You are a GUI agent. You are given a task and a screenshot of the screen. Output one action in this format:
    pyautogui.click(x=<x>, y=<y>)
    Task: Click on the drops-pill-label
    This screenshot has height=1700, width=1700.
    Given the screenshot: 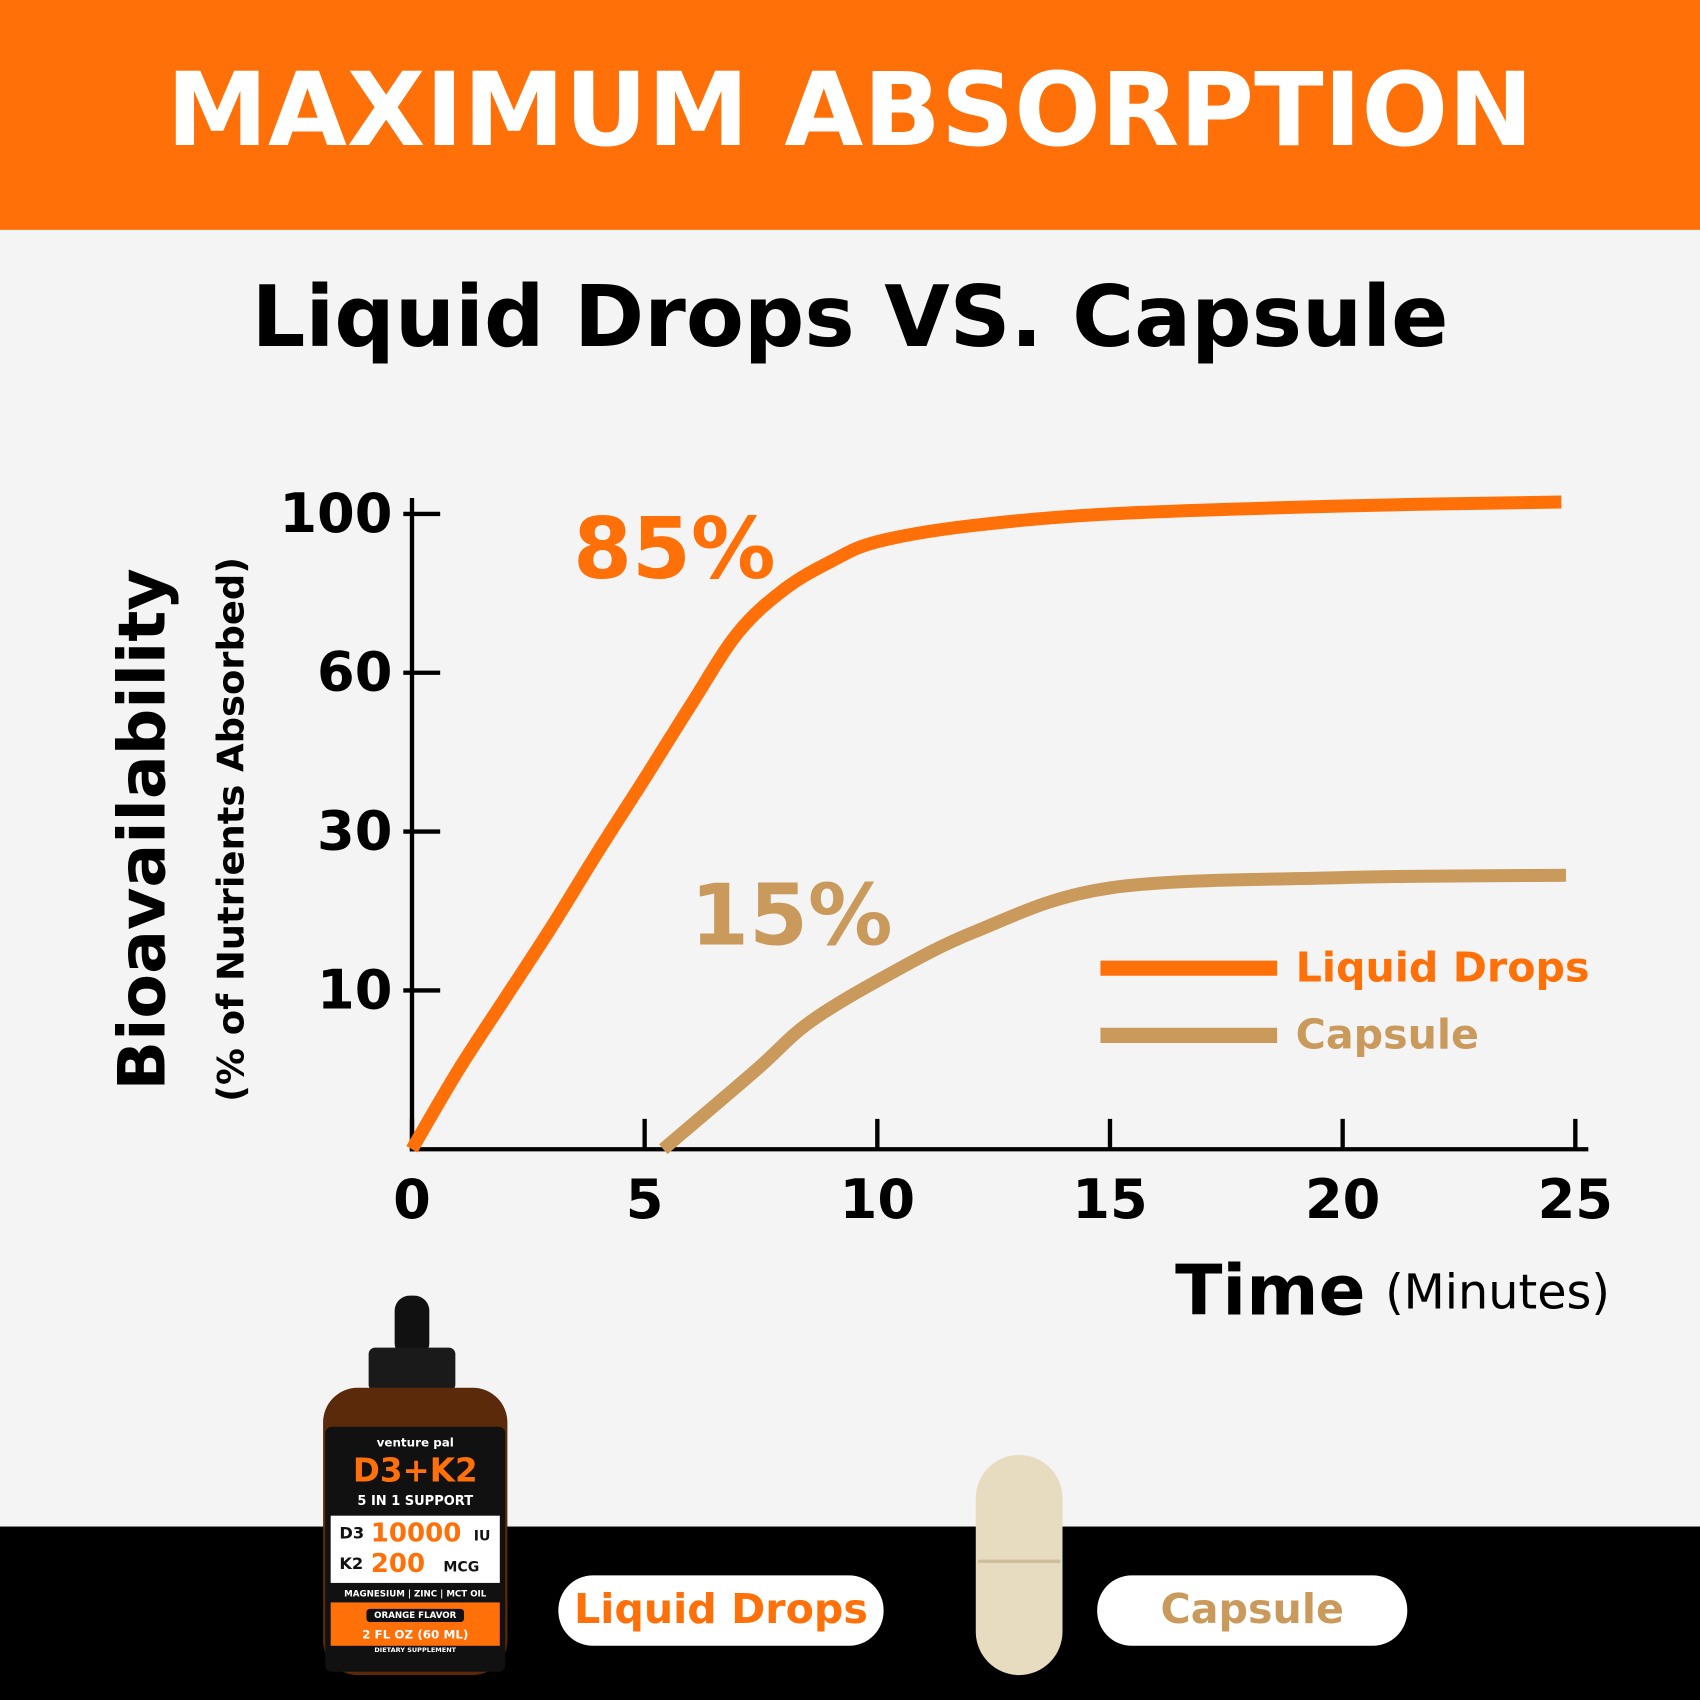 What is the action you would take?
    pyautogui.click(x=721, y=1610)
    